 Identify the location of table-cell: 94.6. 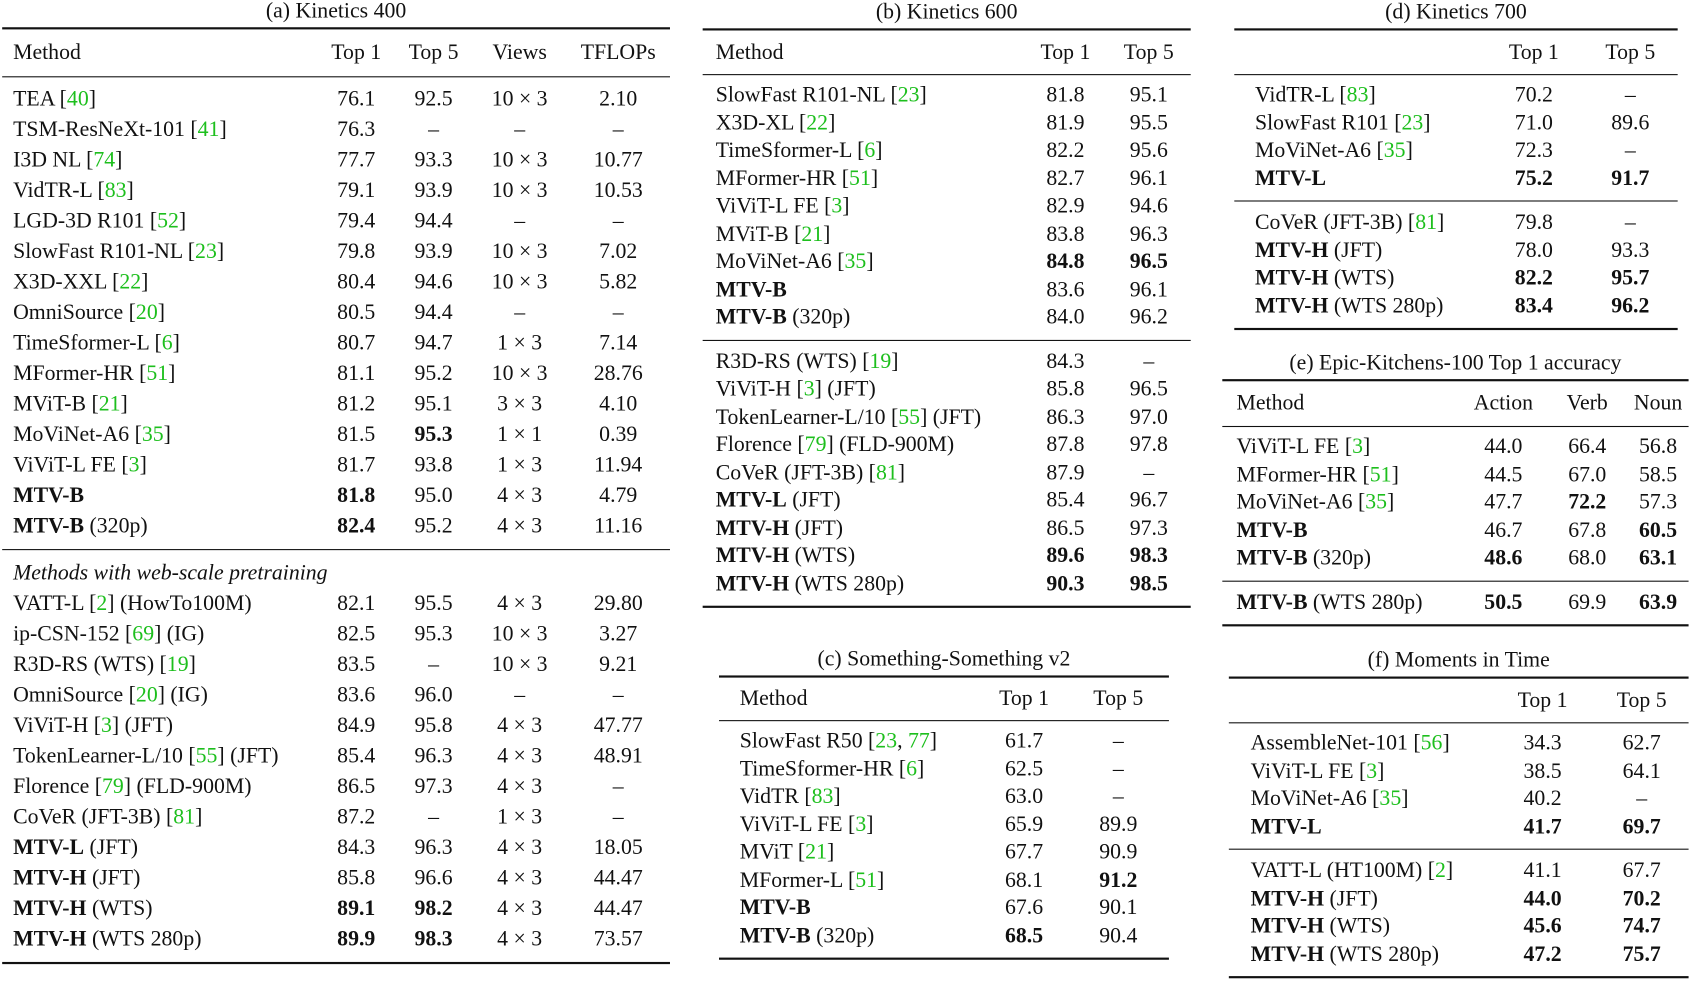
(1149, 206).